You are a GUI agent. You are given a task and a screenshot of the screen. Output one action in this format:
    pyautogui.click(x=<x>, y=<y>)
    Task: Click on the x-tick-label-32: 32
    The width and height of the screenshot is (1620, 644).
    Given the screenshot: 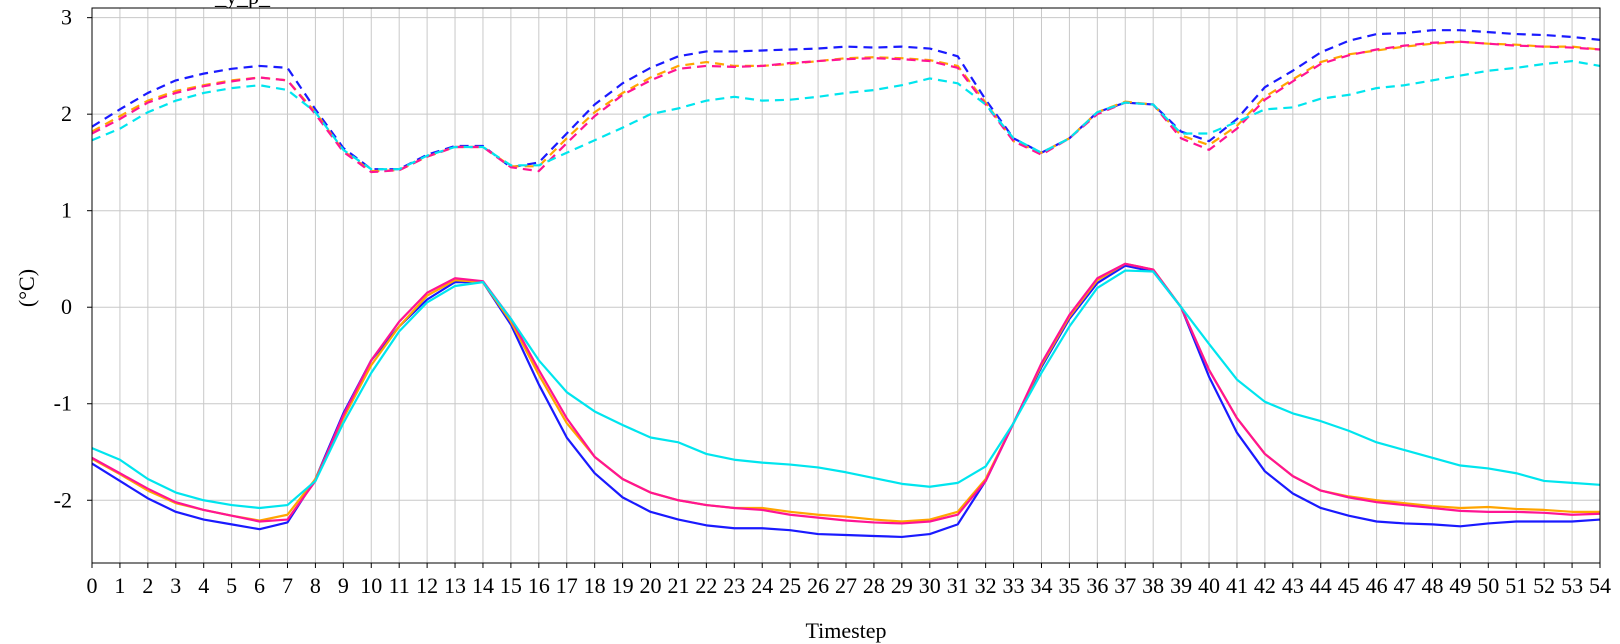 What is the action you would take?
    pyautogui.click(x=986, y=585)
    